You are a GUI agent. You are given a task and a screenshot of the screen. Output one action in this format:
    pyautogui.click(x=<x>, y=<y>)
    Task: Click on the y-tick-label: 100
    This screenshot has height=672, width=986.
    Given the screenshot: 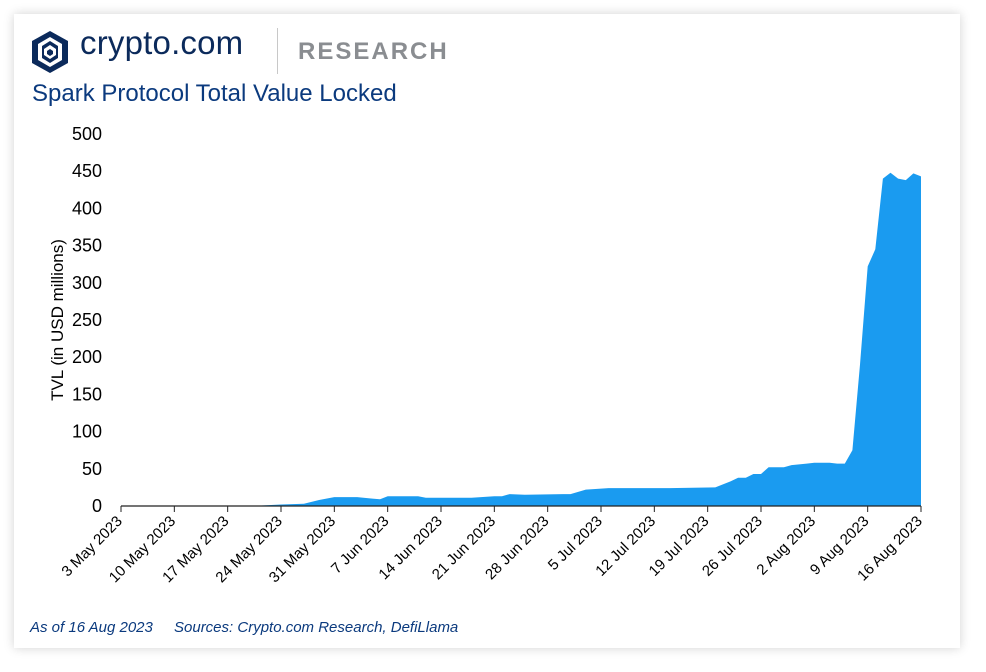 What is the action you would take?
    pyautogui.click(x=87, y=432)
    